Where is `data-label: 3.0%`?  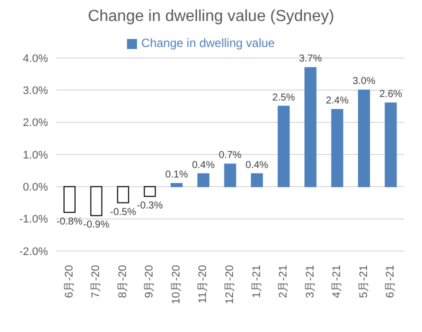 data-label: 3.0% is located at coordinates (364, 82).